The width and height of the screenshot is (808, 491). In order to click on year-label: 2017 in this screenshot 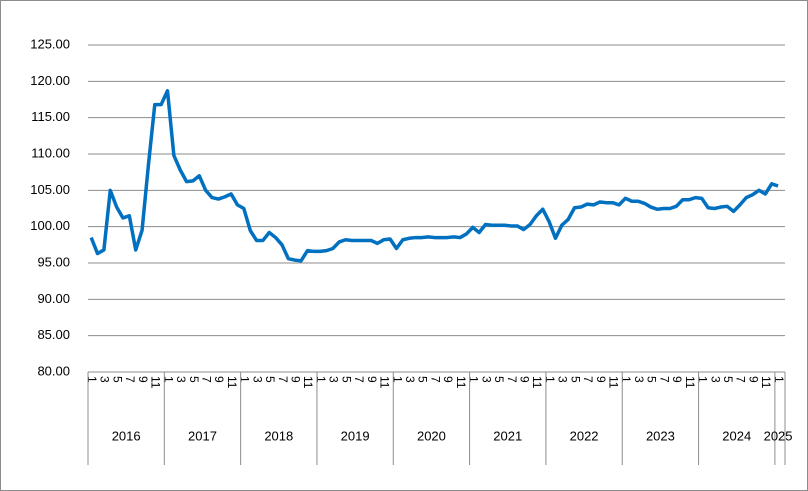, I will do `click(202, 435)`.